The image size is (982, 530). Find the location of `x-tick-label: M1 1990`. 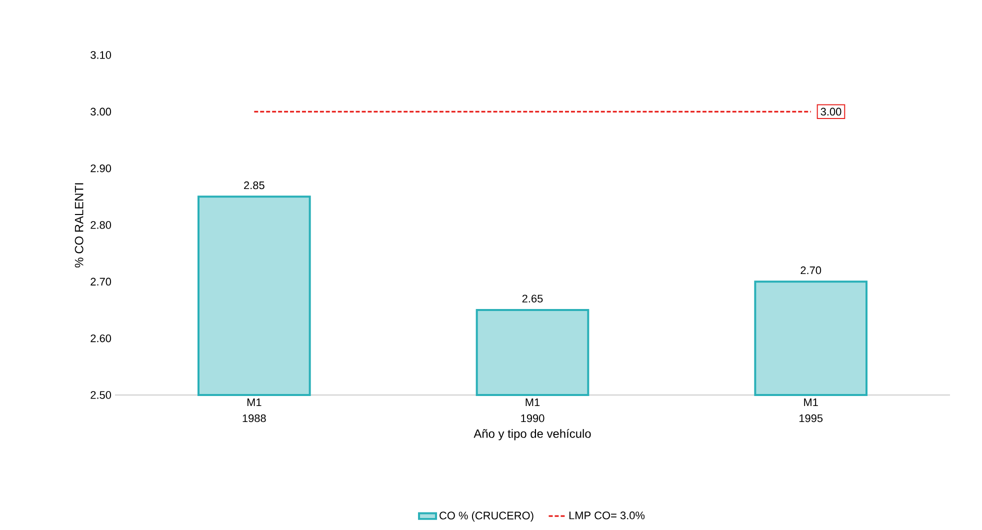

x-tick-label: M1 1990 is located at coordinates (532, 410).